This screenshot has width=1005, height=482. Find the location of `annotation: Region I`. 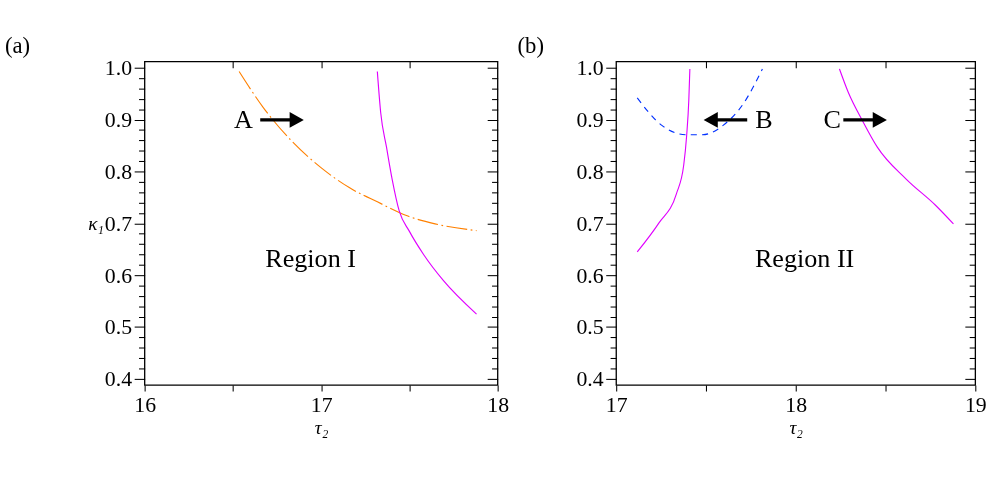

annotation: Region I is located at coordinates (310, 259).